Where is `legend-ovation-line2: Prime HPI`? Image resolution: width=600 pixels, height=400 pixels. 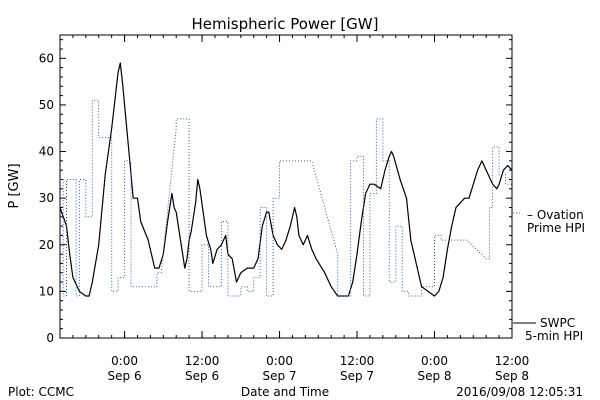 legend-ovation-line2: Prime HPI is located at coordinates (556, 228).